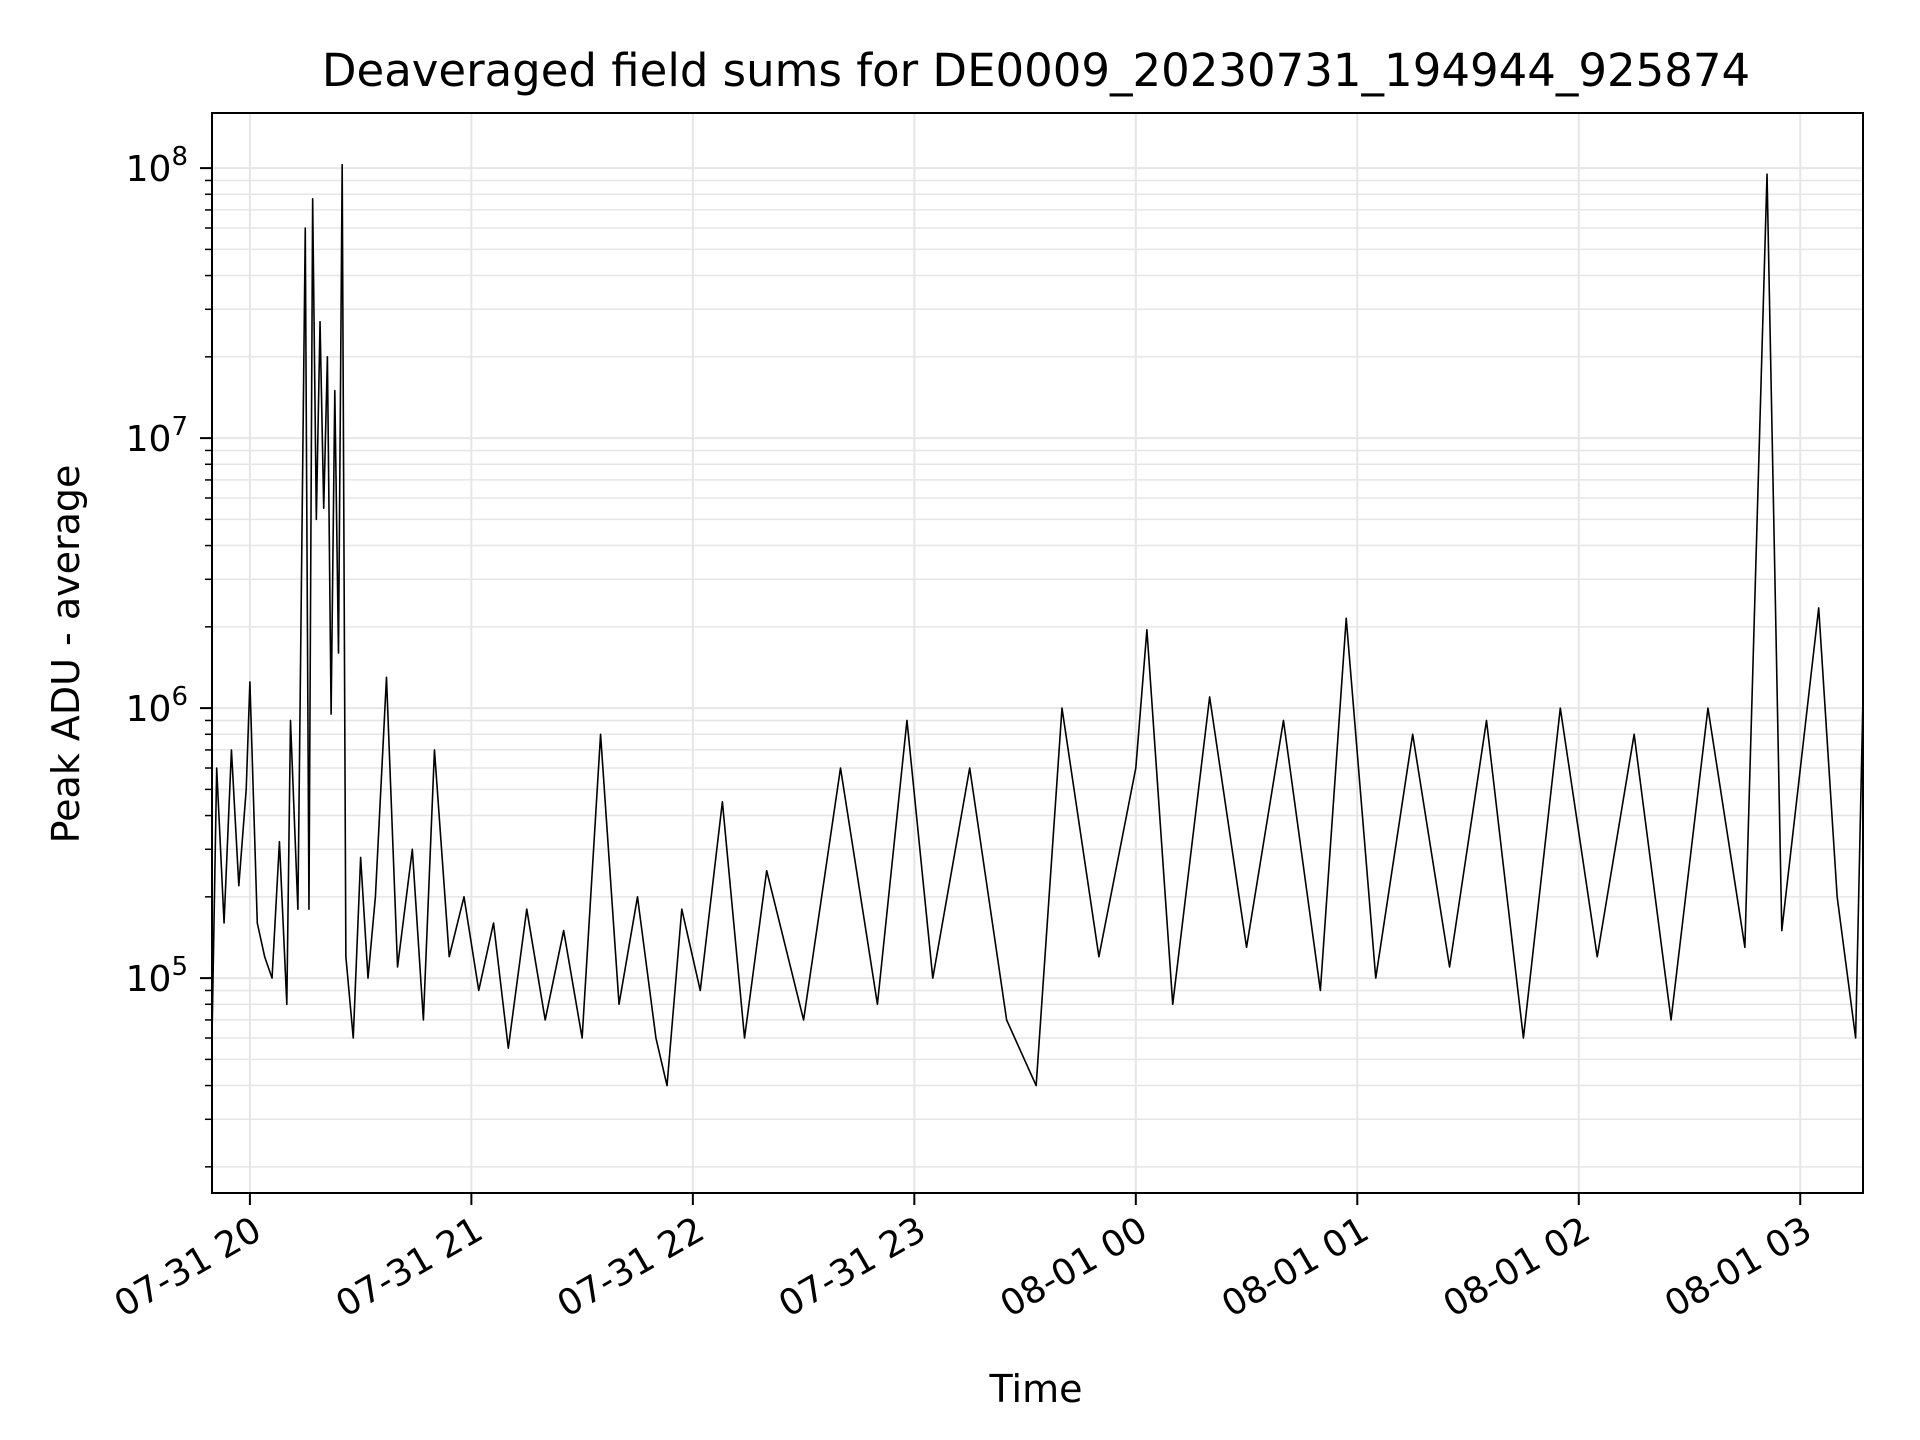  Describe the element at coordinates (66, 654) in the screenshot. I see `y-axis-title: Peak ADU - average` at that location.